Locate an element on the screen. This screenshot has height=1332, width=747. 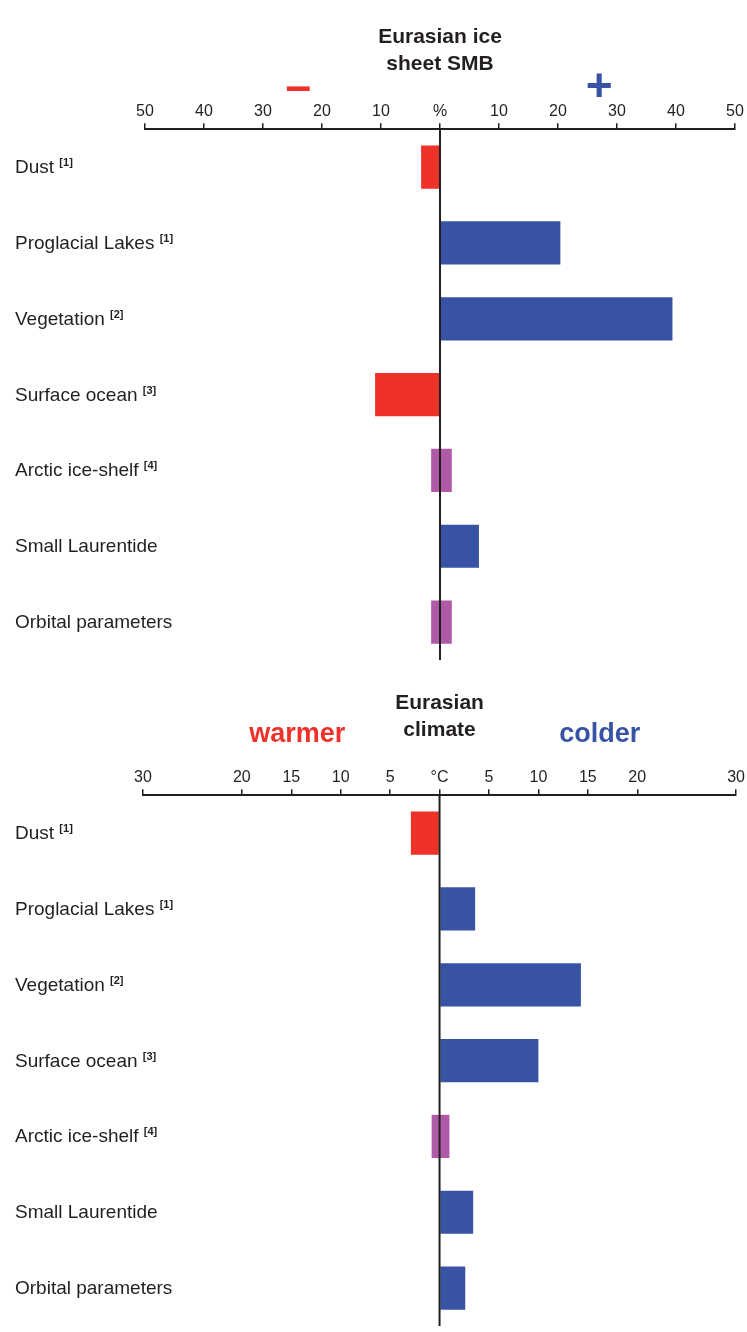
chart-title: Eurasian climate is located at coordinates (439, 715).